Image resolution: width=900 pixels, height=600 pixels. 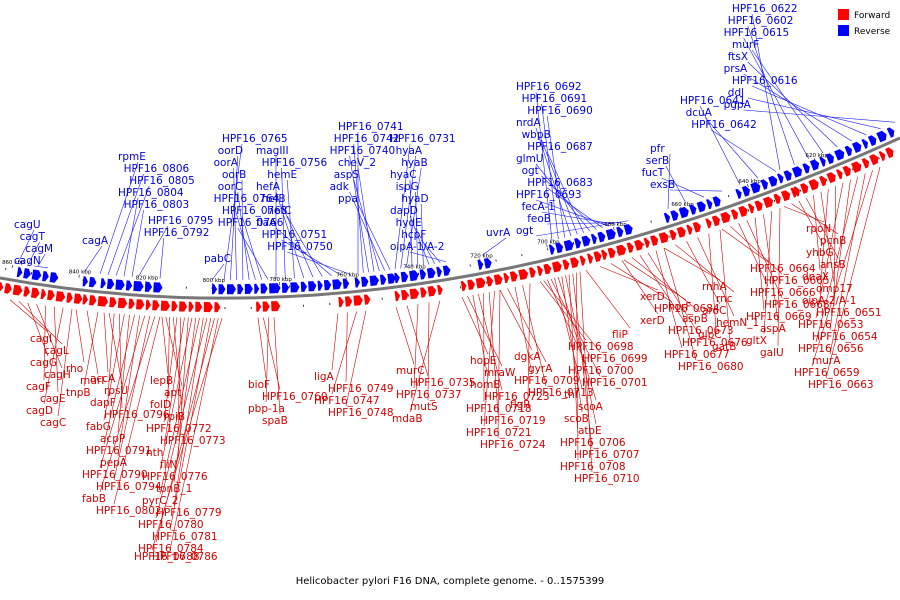 I want to click on axis-tick-label: 780 kbp, so click(x=280, y=280).